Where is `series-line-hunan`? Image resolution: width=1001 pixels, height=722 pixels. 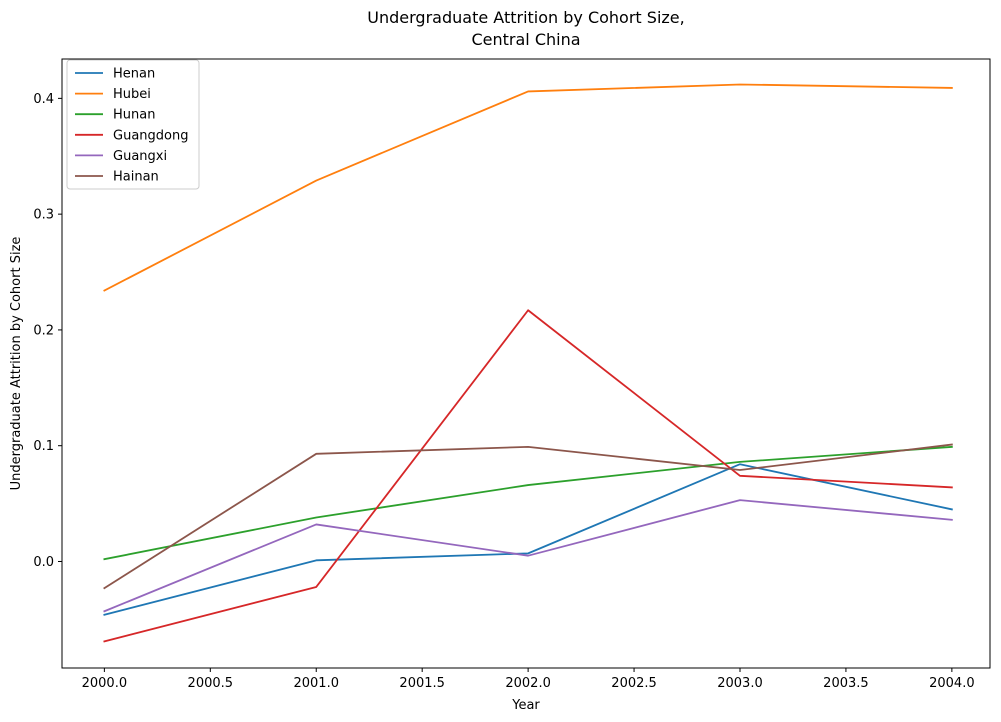
series-line-hunan is located at coordinates (528, 503).